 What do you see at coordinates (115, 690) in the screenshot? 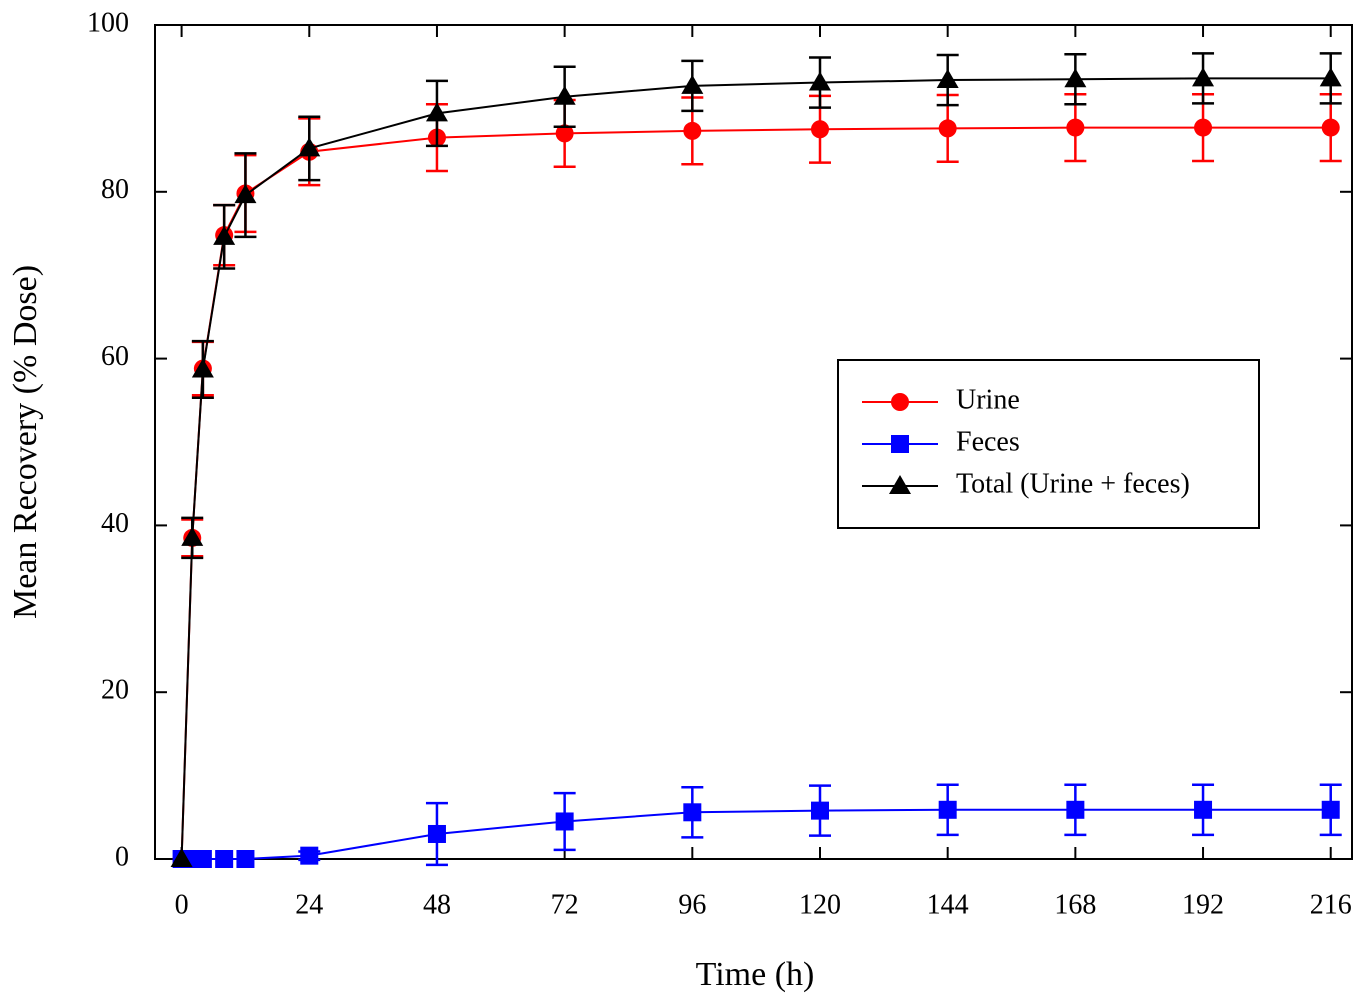
I see `y-tick-label: 20` at bounding box center [115, 690].